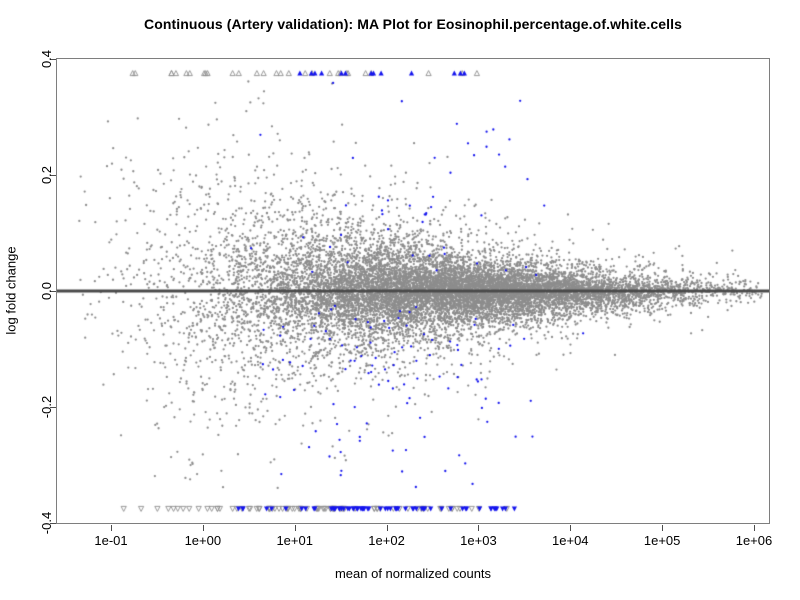 The width and height of the screenshot is (800, 600). I want to click on x-tick-label-1e+00: 1e+00, so click(203, 540).